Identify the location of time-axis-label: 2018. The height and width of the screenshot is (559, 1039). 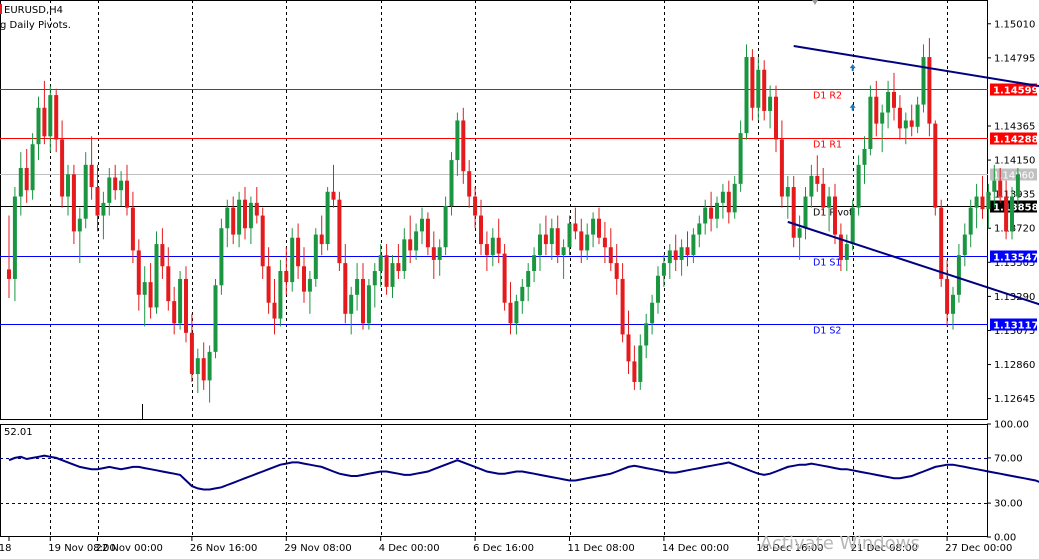
(5, 548).